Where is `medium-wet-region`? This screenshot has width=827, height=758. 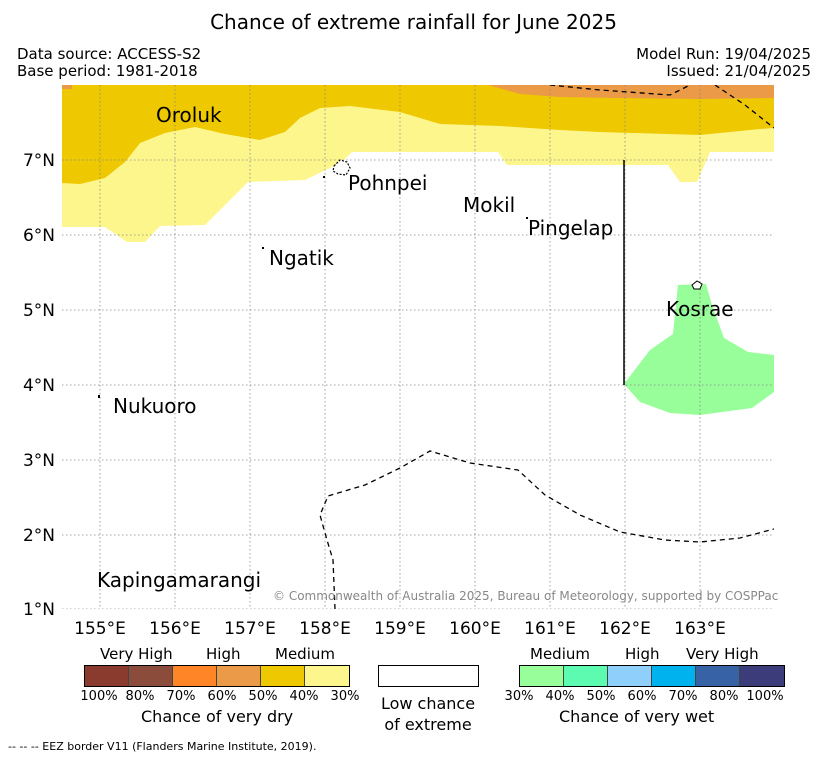
medium-wet-region is located at coordinates (699, 349).